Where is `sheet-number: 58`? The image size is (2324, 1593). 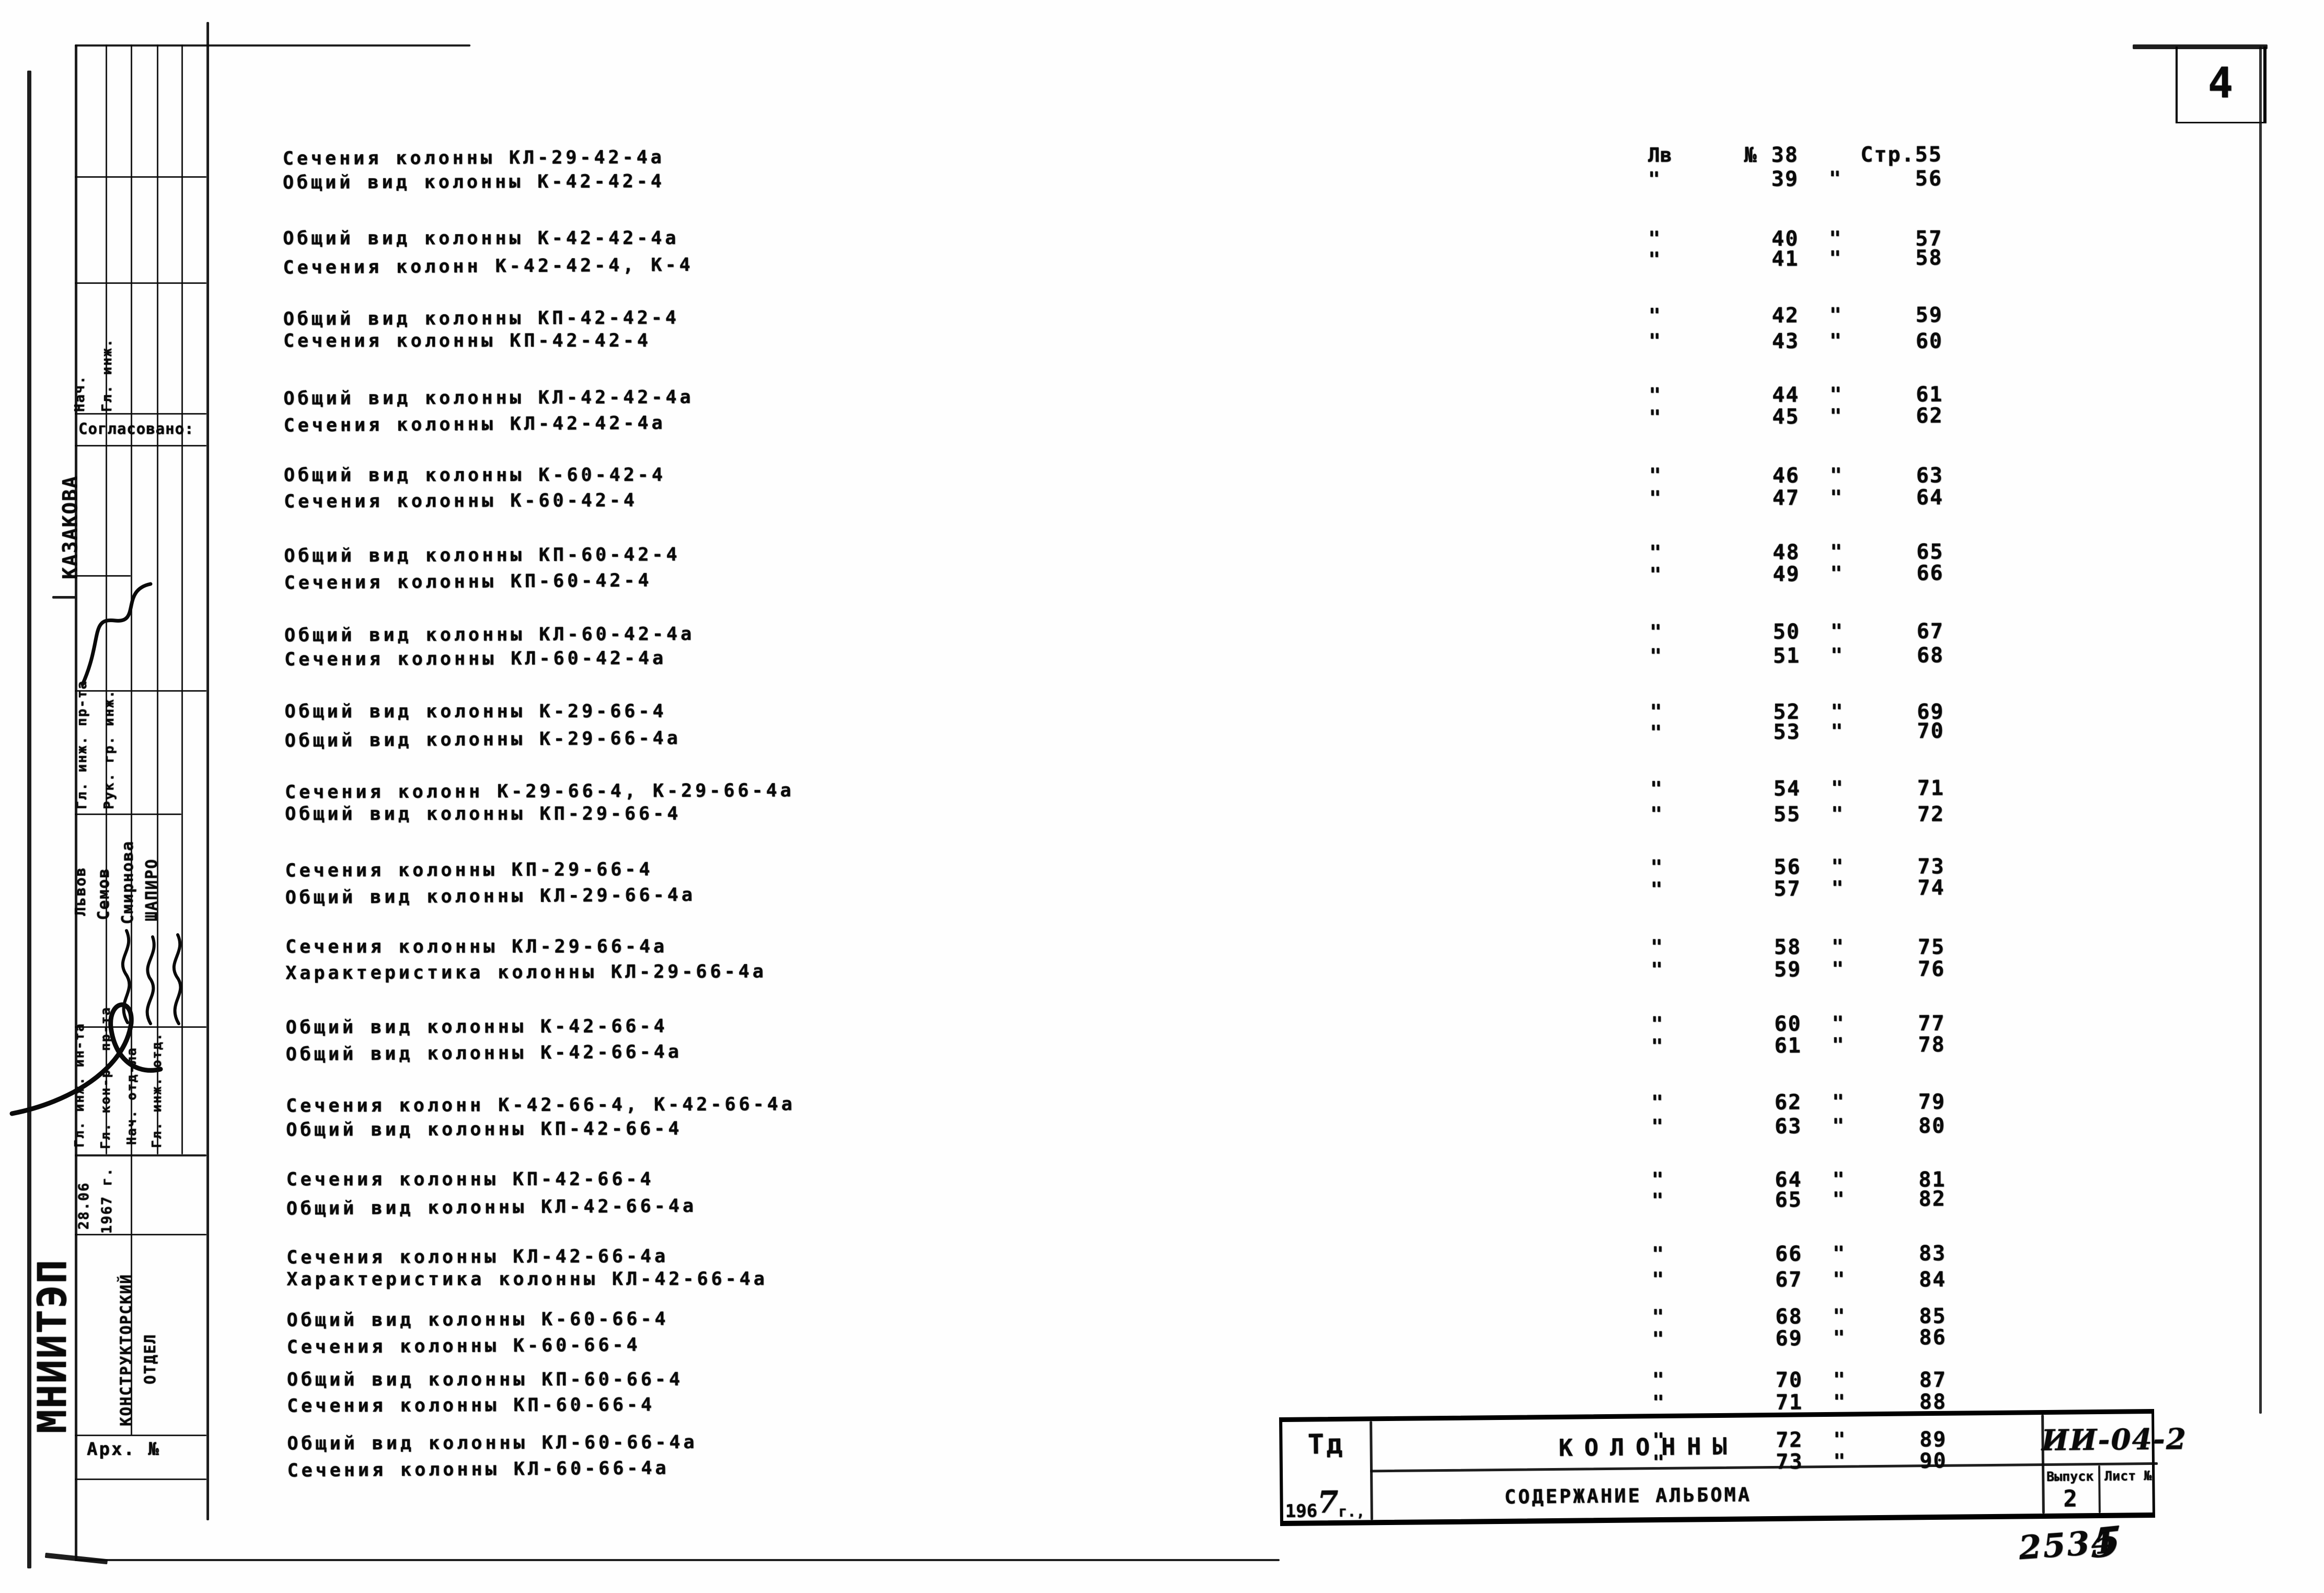 sheet-number: 58 is located at coordinates (1788, 947).